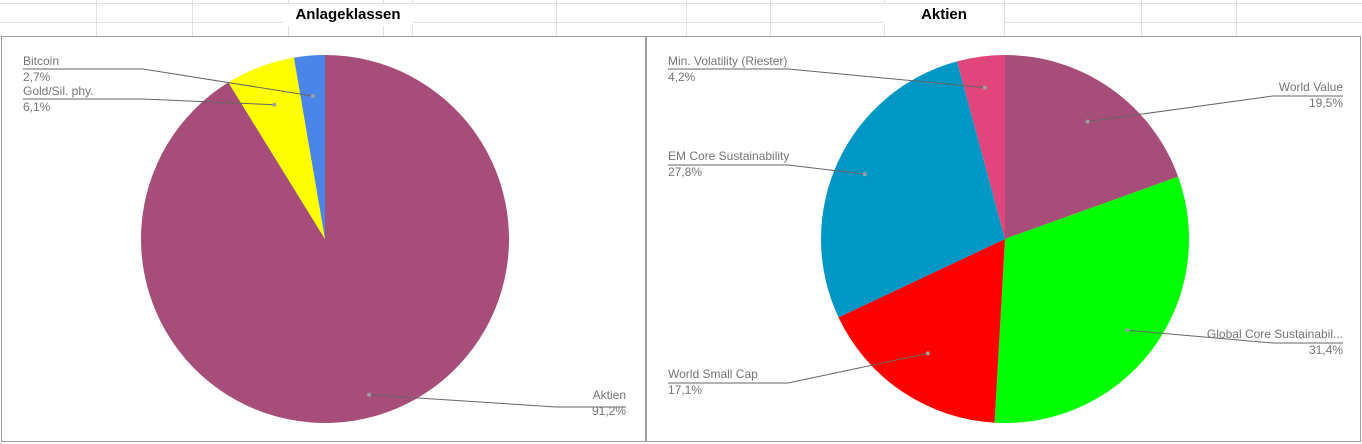  I want to click on header-aktien: Aktien, so click(944, 15).